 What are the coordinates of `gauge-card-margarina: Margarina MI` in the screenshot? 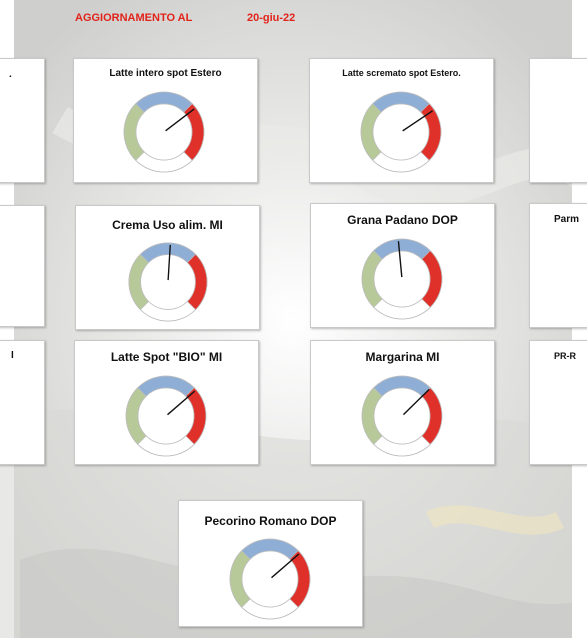 It's located at (402, 402).